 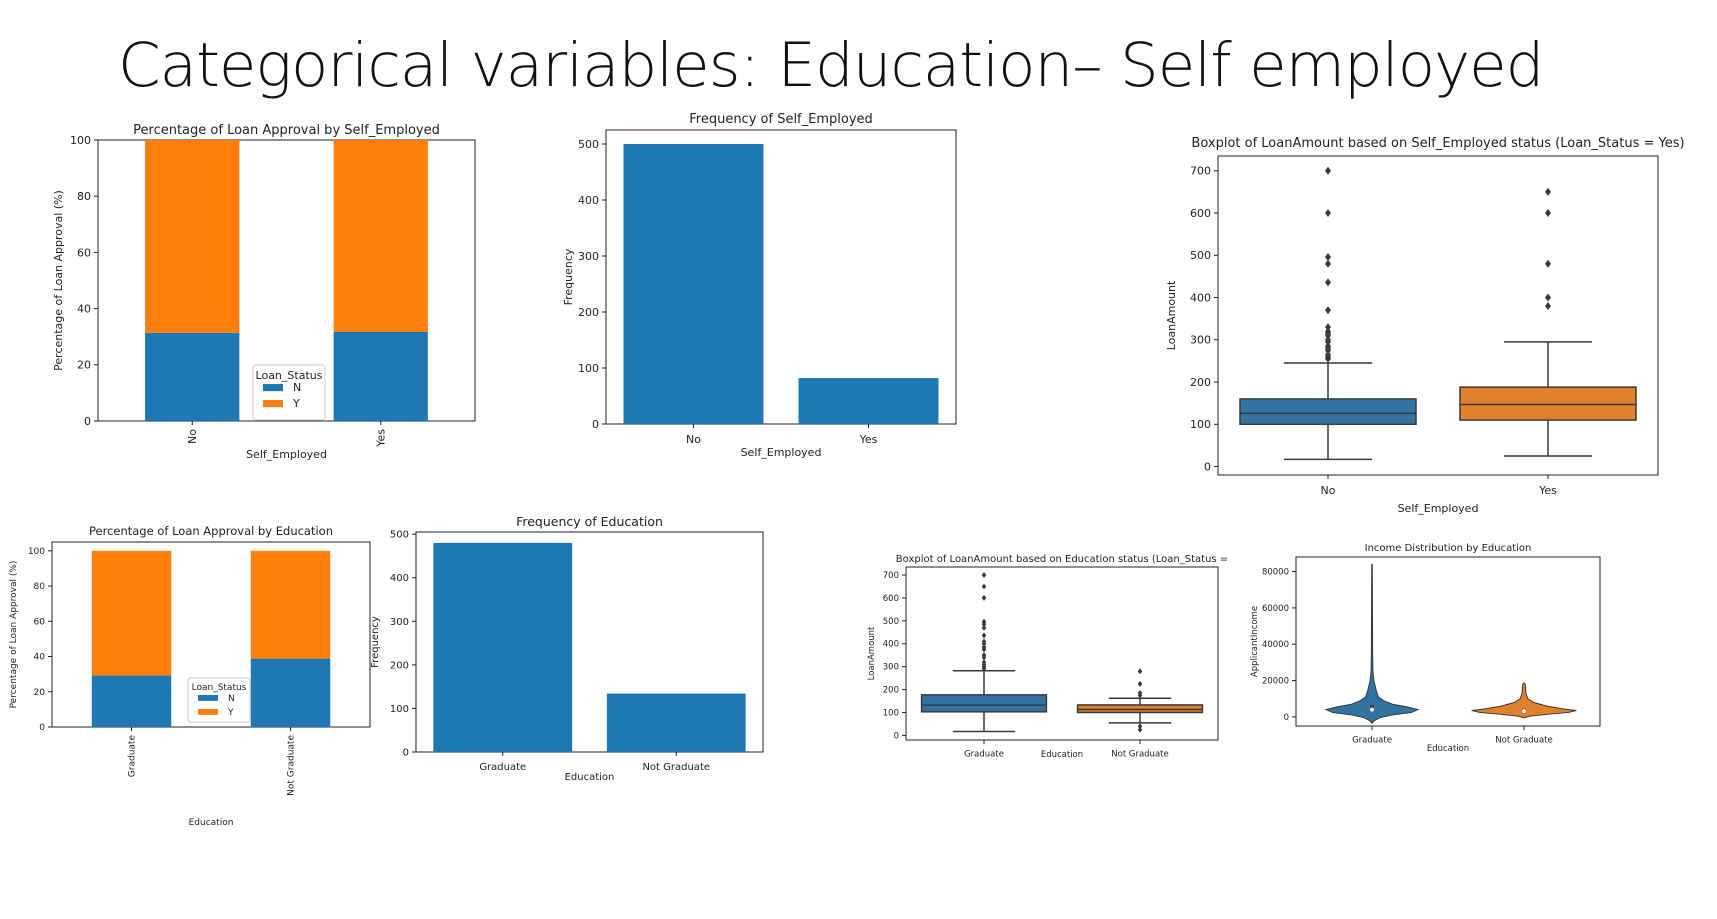 What do you see at coordinates (1275, 573) in the screenshot?
I see `y-tick-label: 80000` at bounding box center [1275, 573].